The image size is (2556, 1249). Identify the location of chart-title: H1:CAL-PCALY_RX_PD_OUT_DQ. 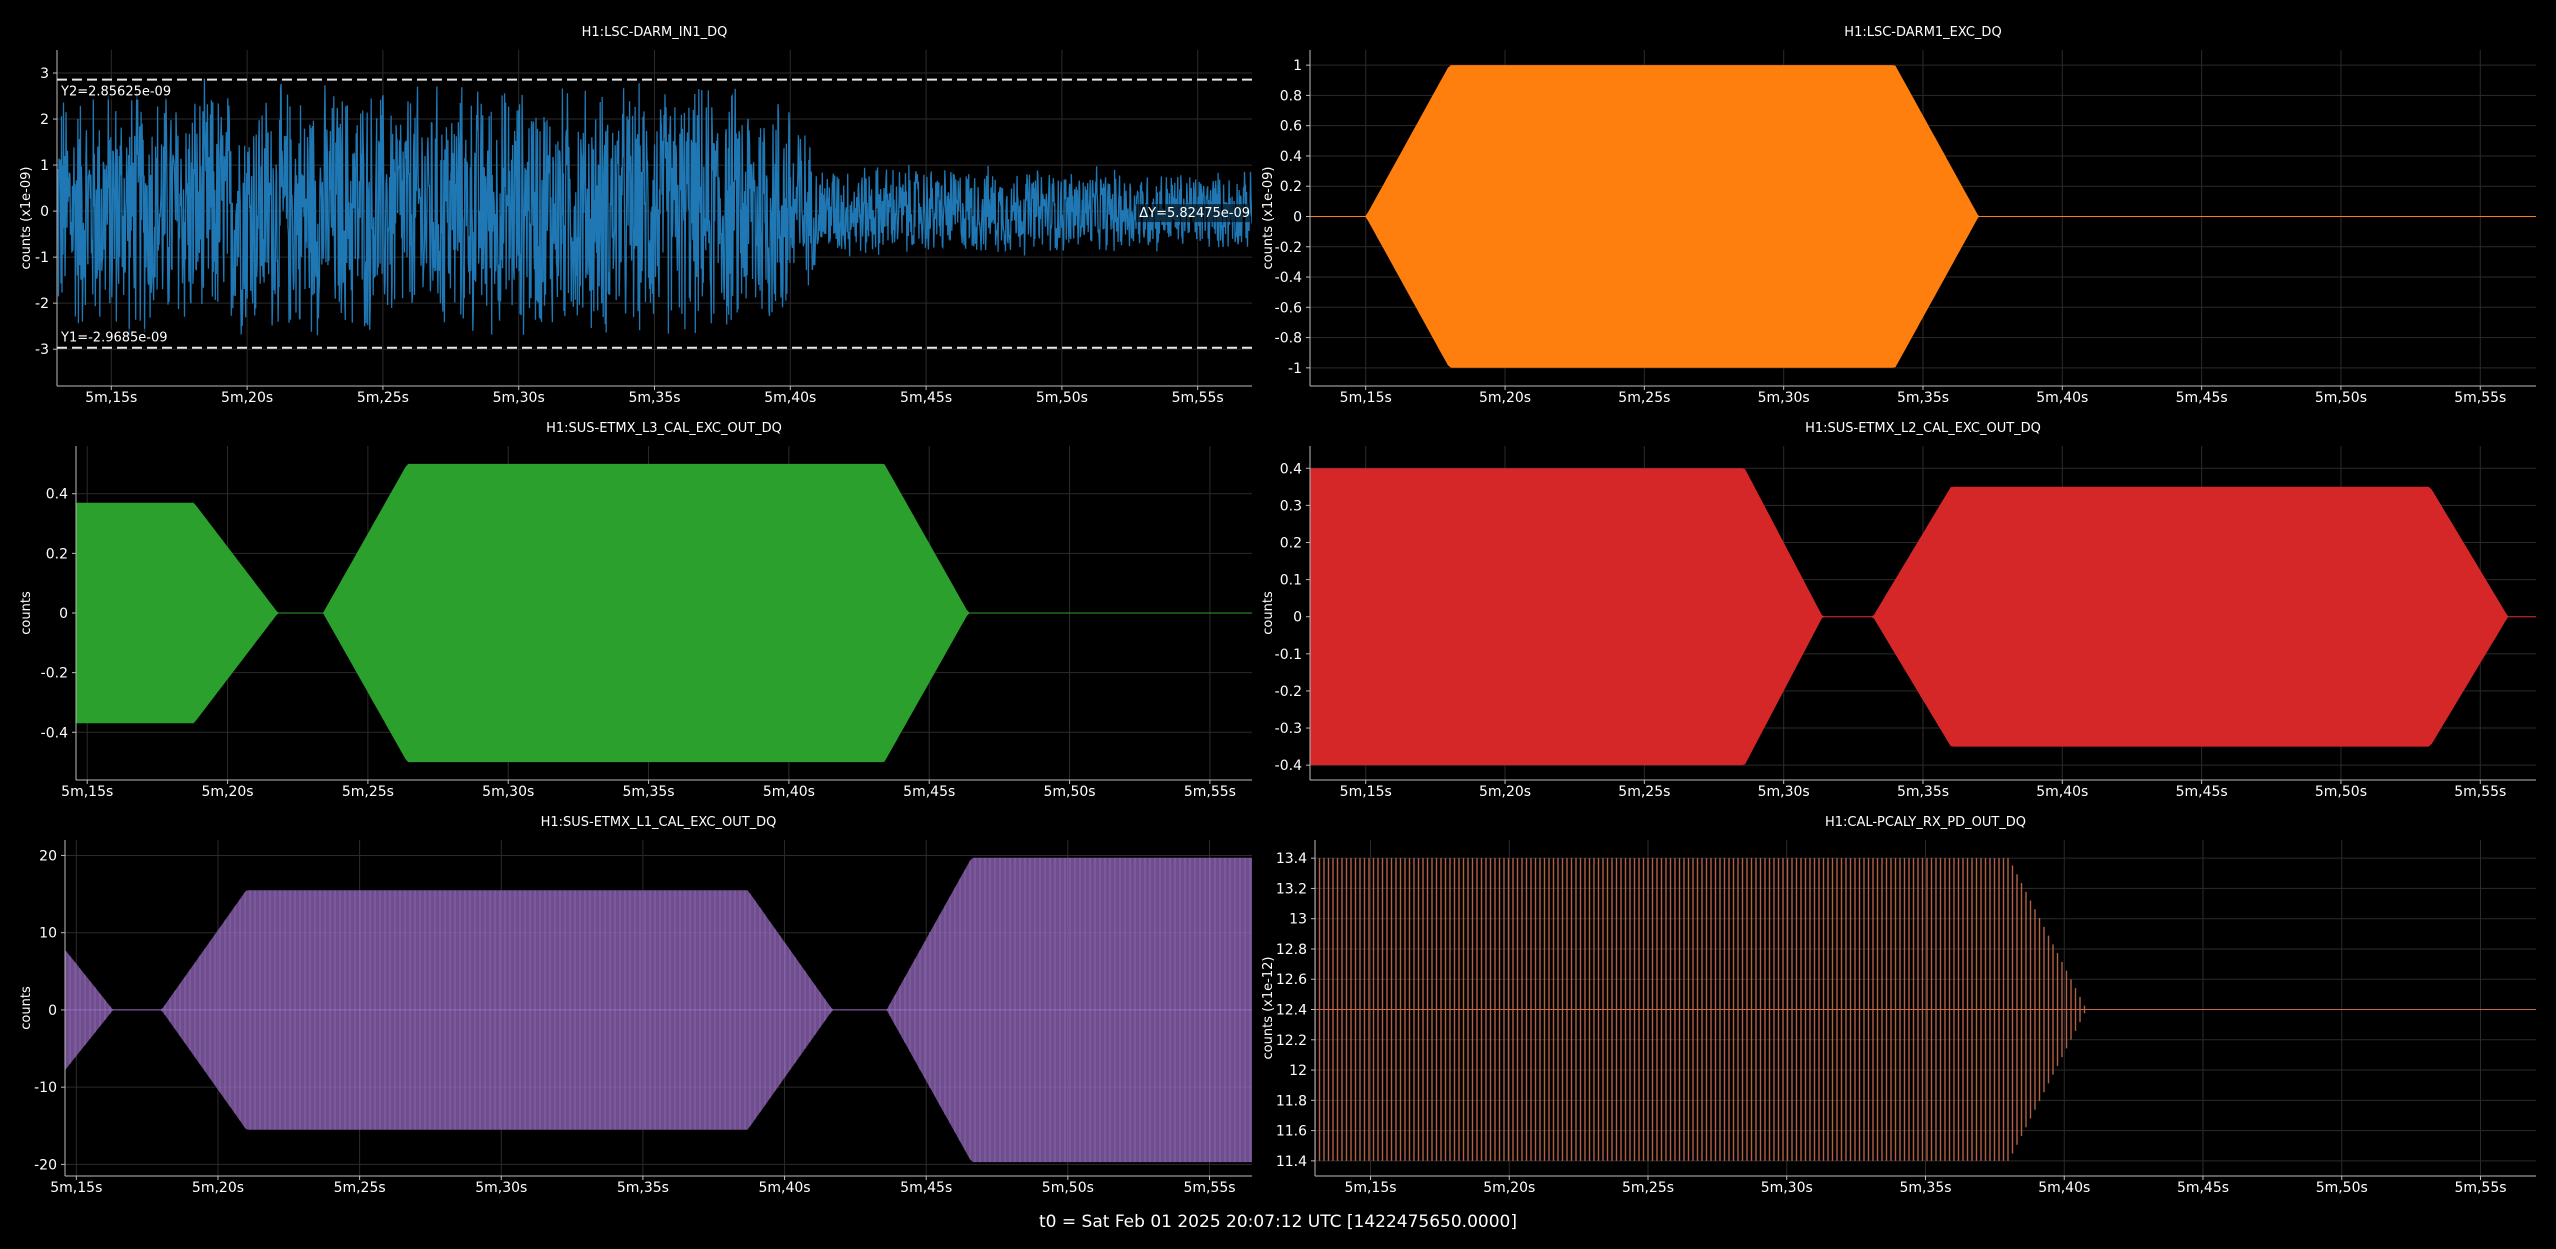
(1925, 822).